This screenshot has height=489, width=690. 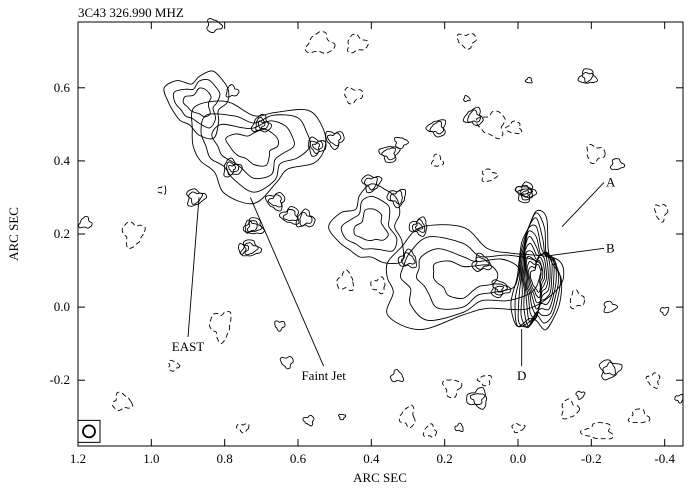 What do you see at coordinates (380, 477) in the screenshot?
I see `x-axis-title: ARC SEC` at bounding box center [380, 477].